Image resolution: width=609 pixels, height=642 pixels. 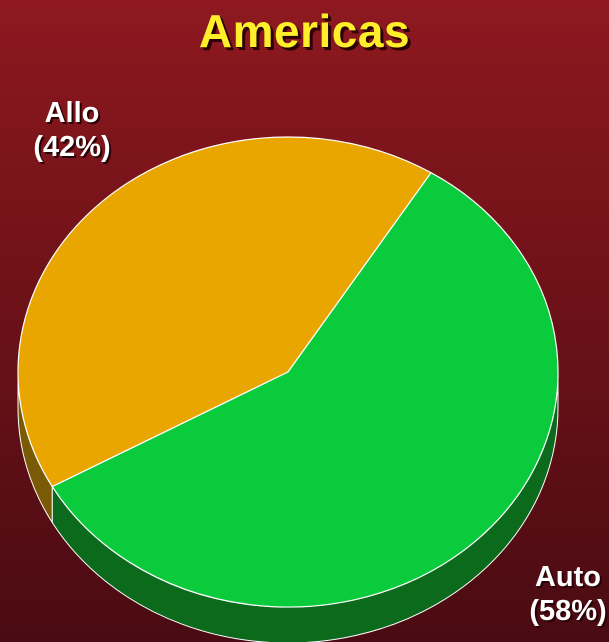 What do you see at coordinates (72, 130) in the screenshot?
I see `slice-label-allo: Allo (42%)` at bounding box center [72, 130].